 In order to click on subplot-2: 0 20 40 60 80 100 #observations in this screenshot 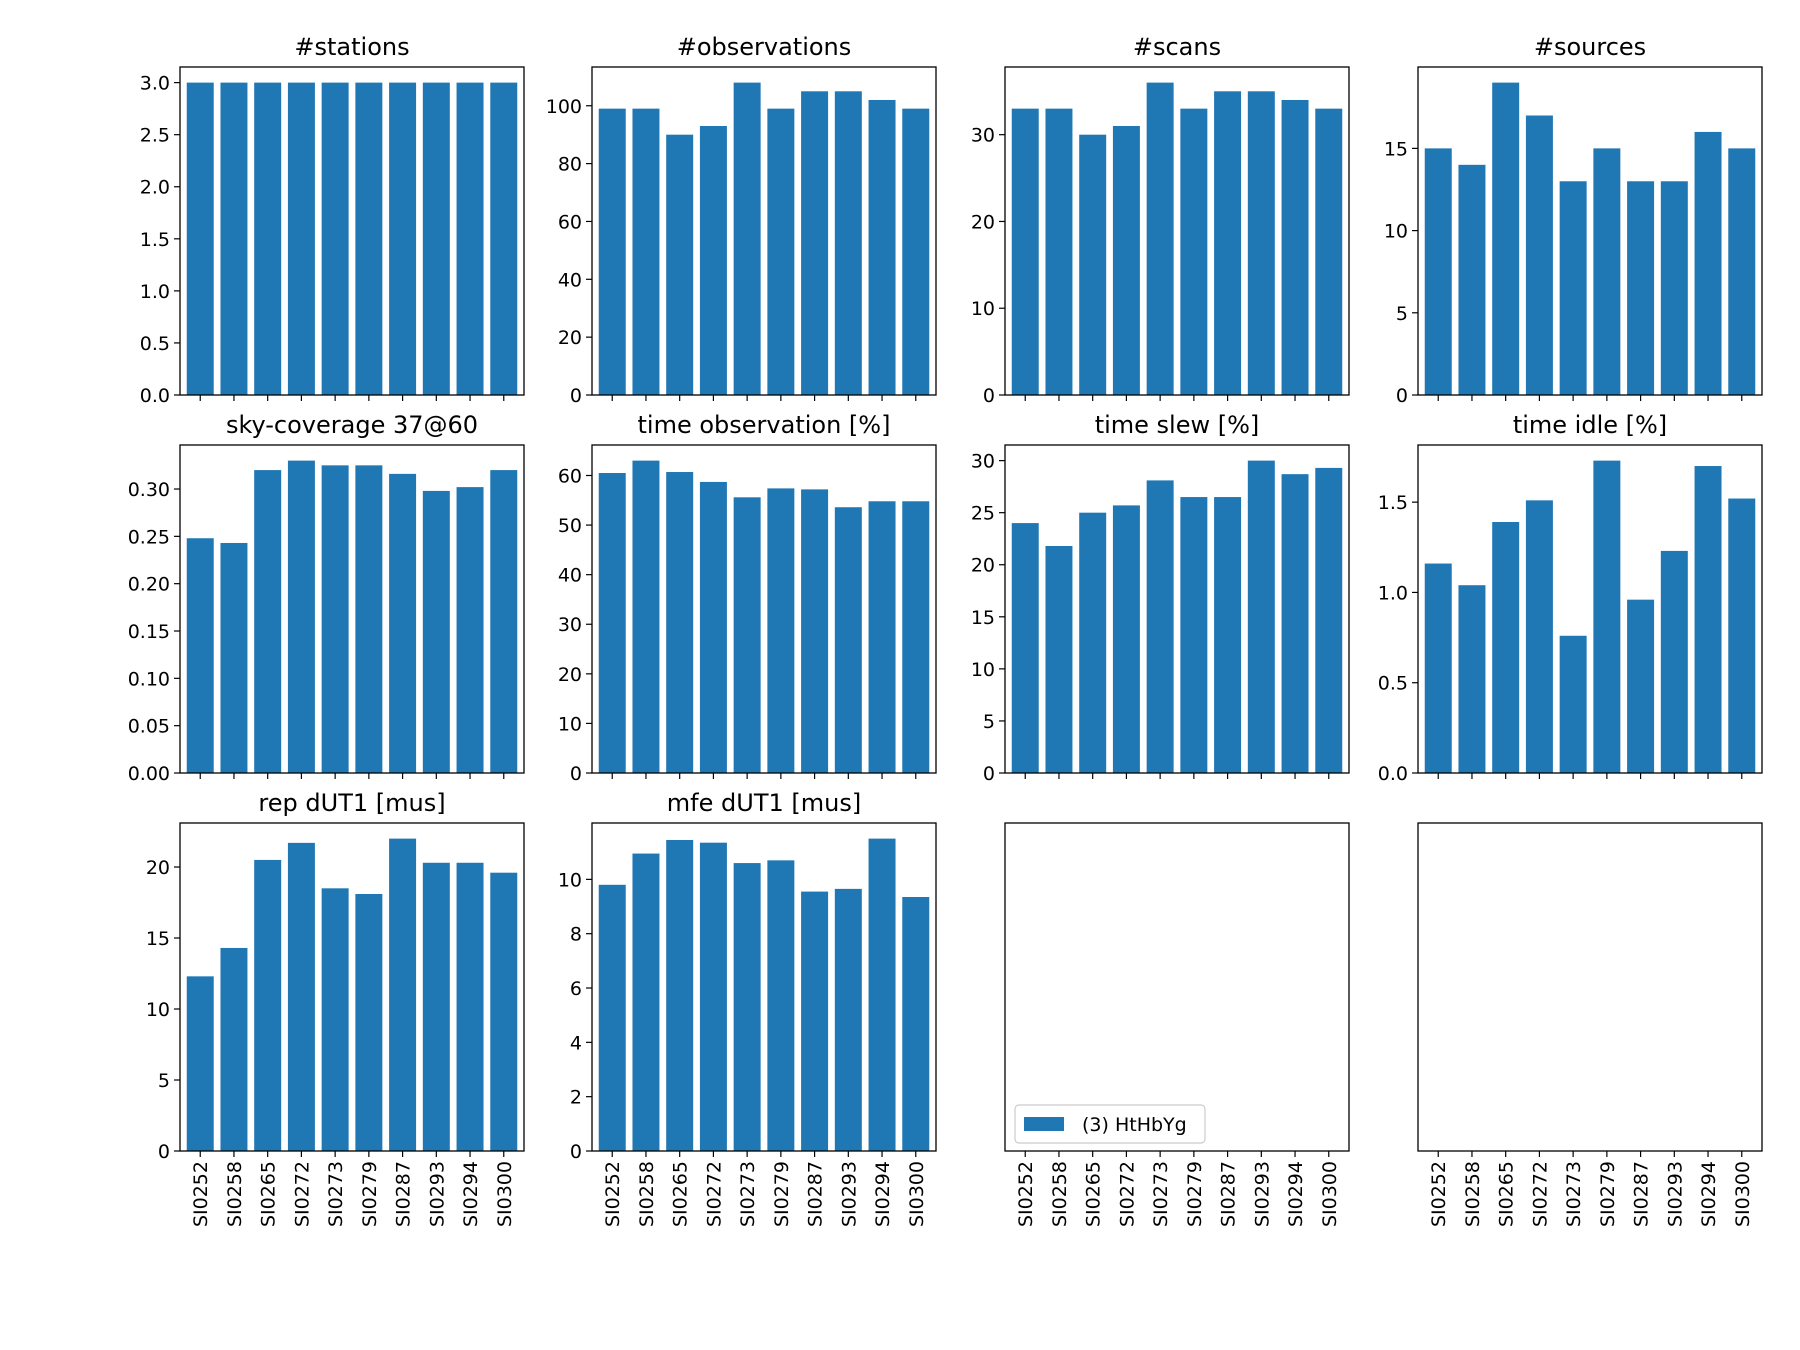, I will do `click(741, 220)`.